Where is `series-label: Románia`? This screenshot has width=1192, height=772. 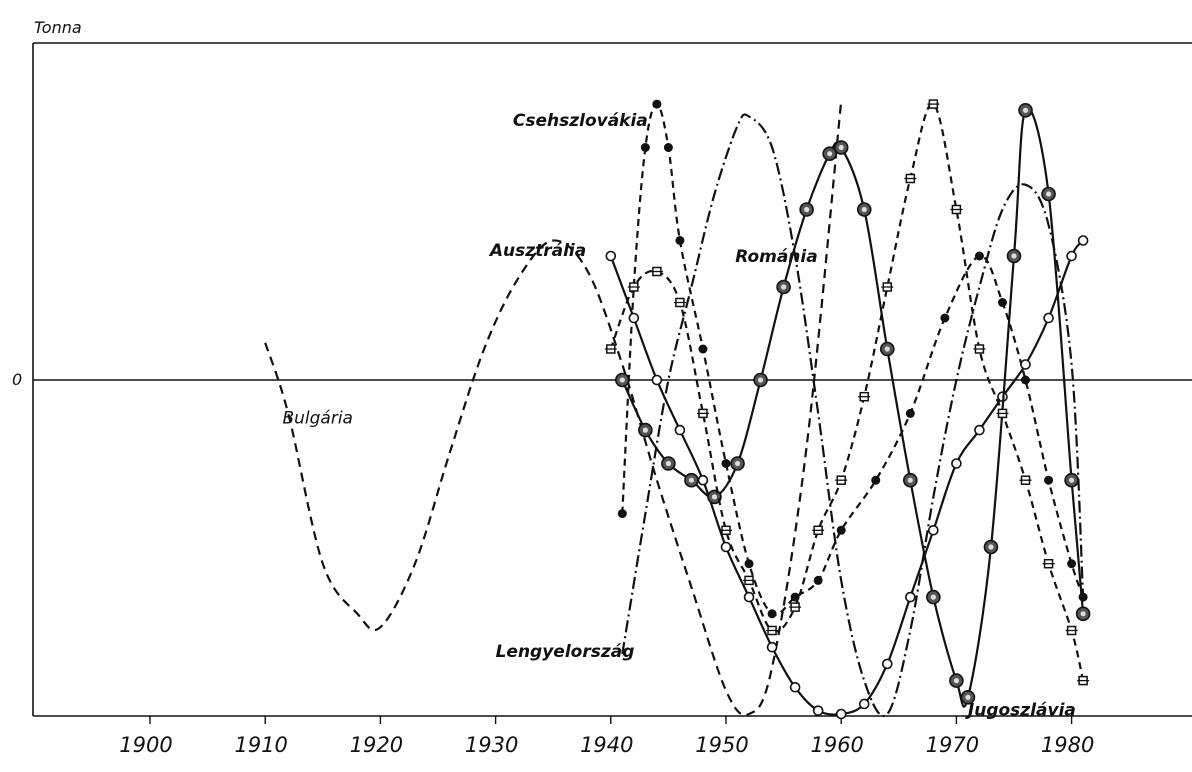
series-label: Románia is located at coordinates (776, 257).